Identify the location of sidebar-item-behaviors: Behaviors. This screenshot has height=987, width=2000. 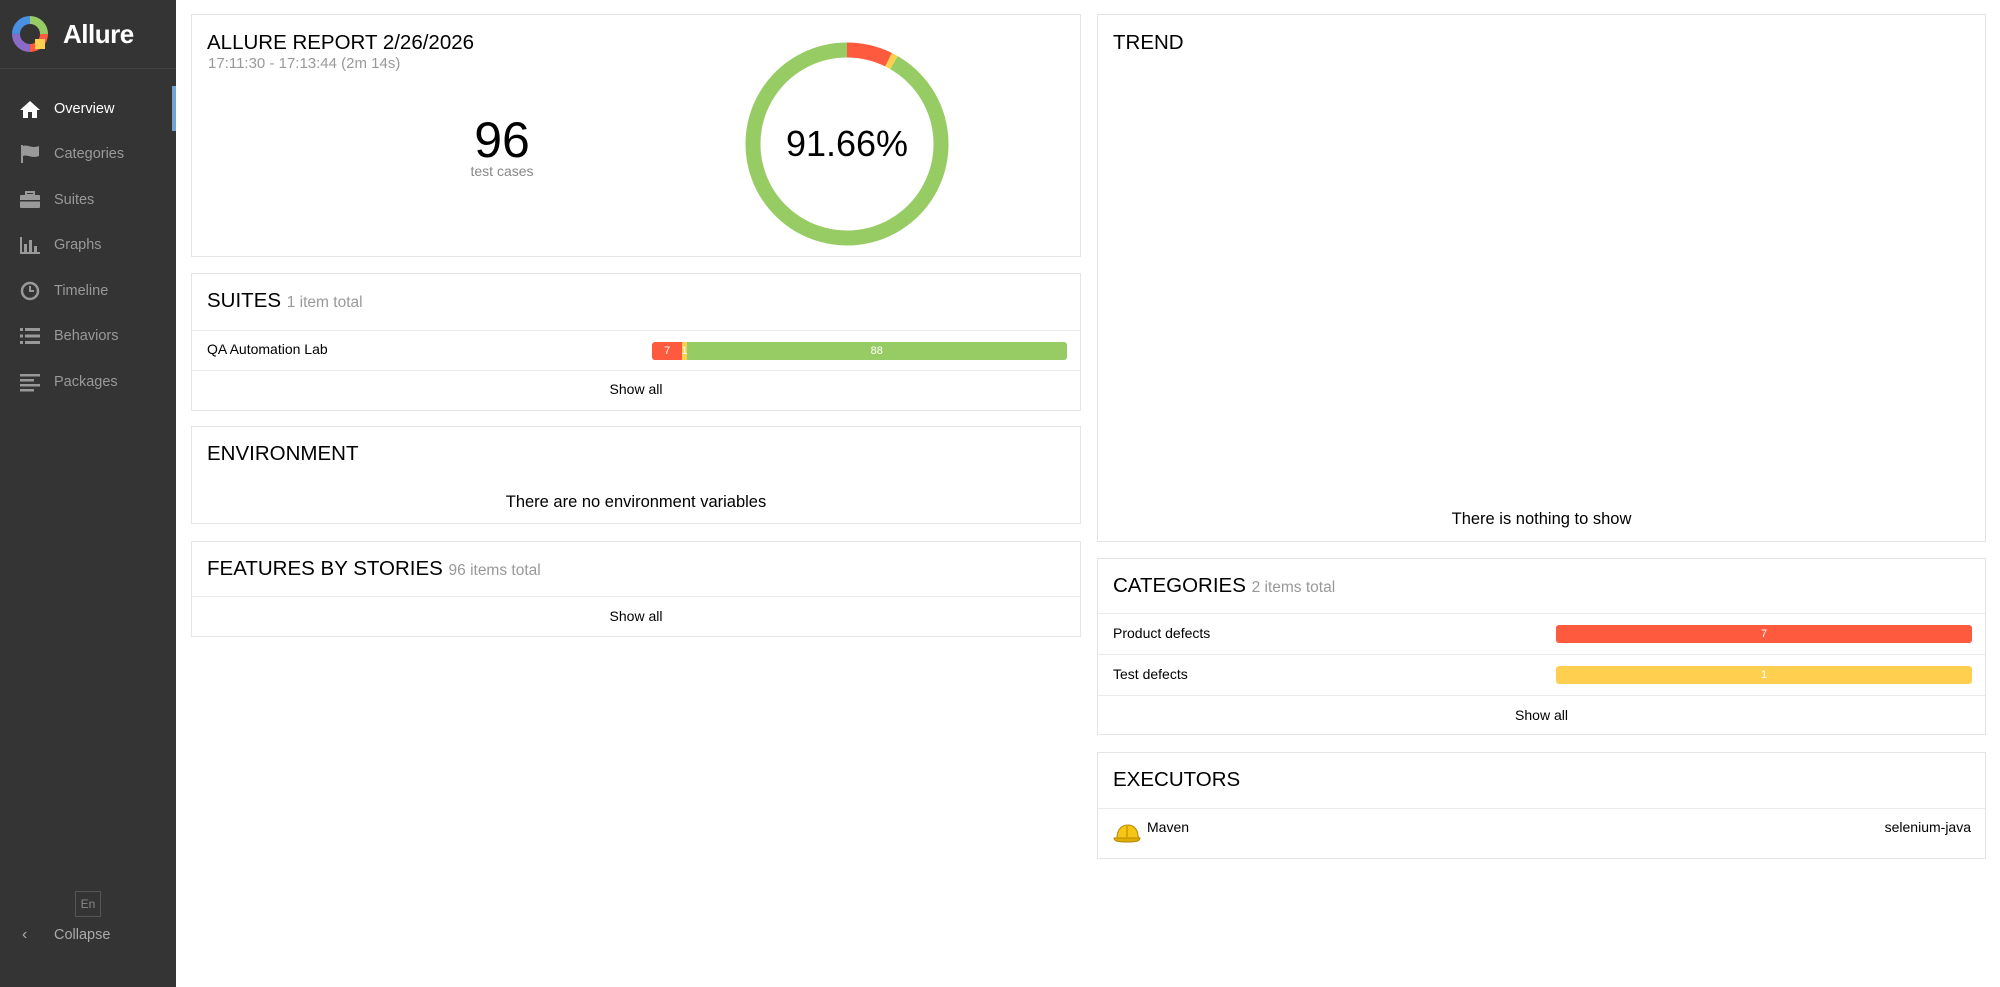
(88, 337).